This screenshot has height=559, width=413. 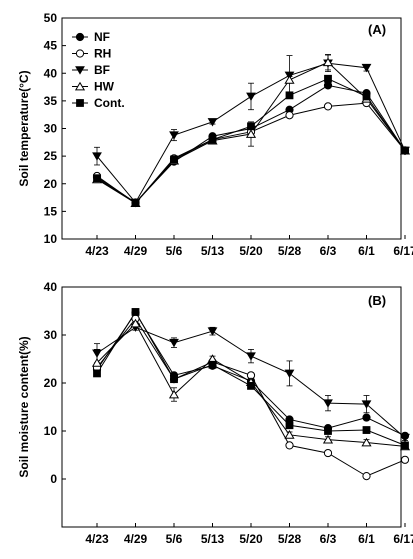 I want to click on chart2-y-tick-label: 10, so click(x=51, y=431).